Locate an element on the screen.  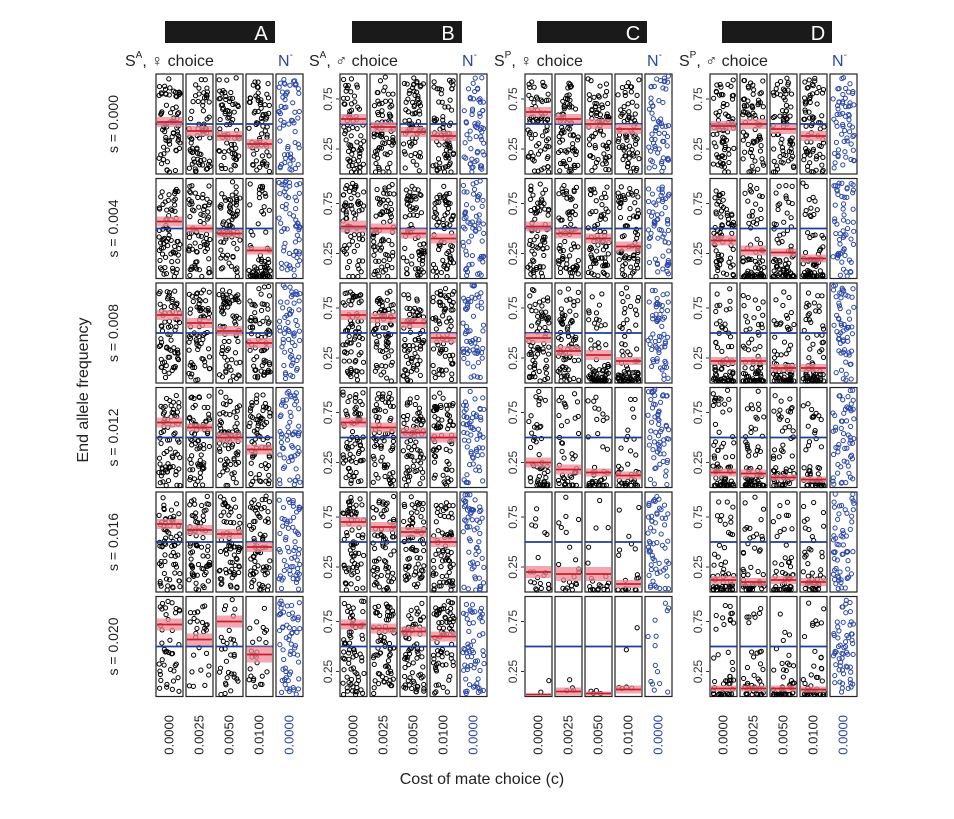
panel-header-bar is located at coordinates (407, 32).